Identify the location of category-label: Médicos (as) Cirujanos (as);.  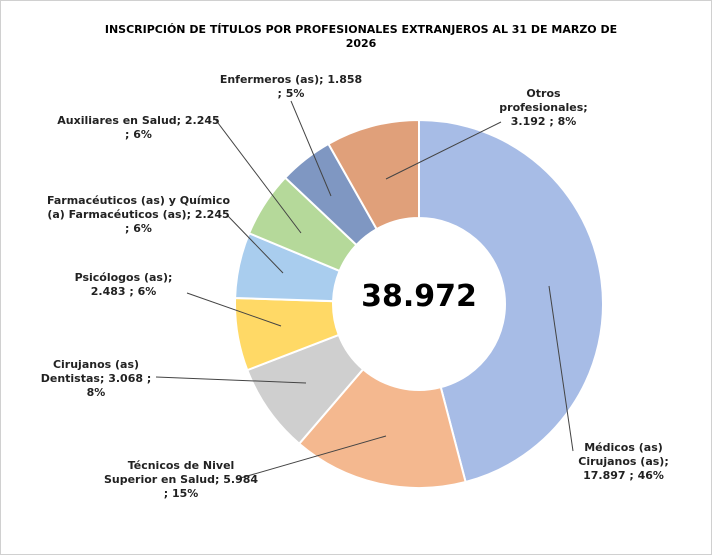
(623, 454).